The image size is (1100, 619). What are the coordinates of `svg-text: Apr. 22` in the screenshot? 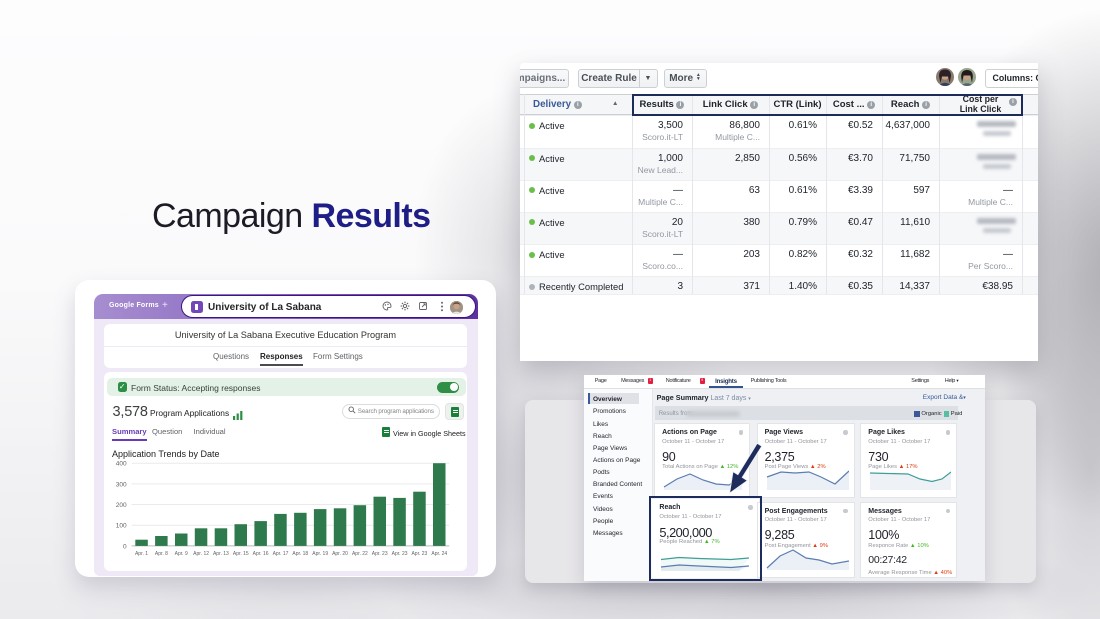 It's located at (360, 554).